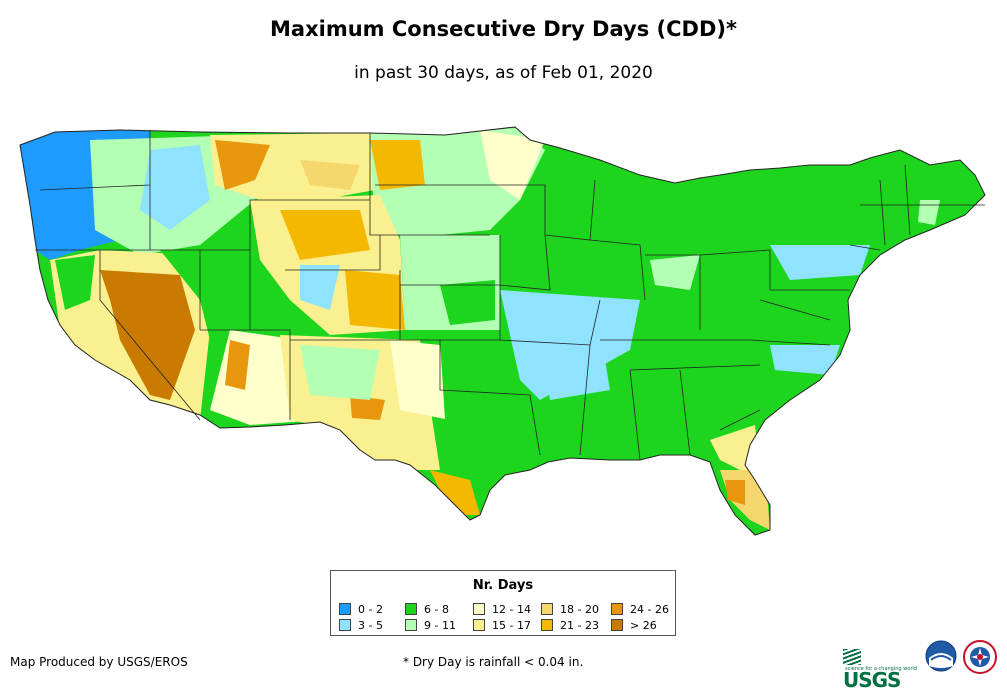 Image resolution: width=1007 pixels, height=692 pixels. I want to click on legend-label: 24 - 26, so click(649, 609).